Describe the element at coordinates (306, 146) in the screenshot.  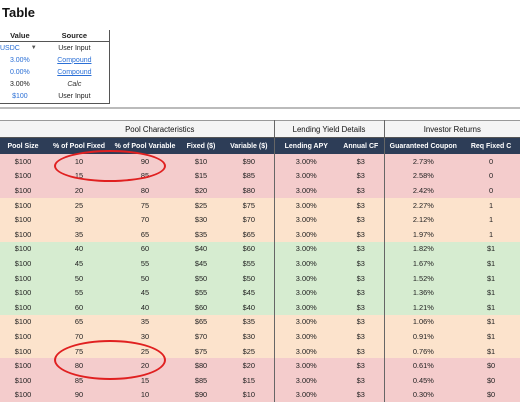
I see `column-header: Lending APY` at that location.